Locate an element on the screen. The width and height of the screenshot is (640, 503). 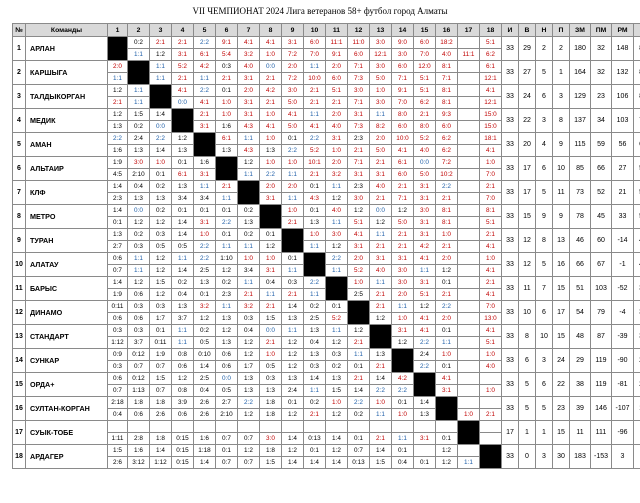
score-cell: 1:18 is located at coordinates (204, 450).